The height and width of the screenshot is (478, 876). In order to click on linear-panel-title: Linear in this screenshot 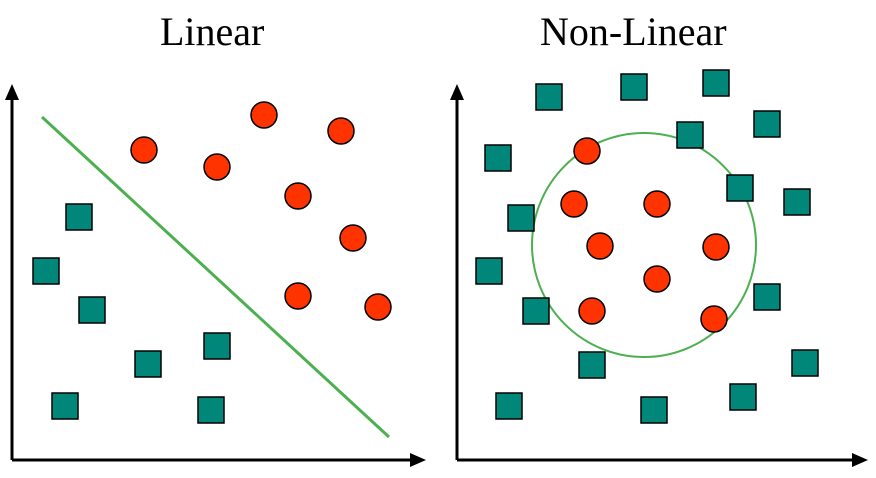, I will do `click(212, 31)`.